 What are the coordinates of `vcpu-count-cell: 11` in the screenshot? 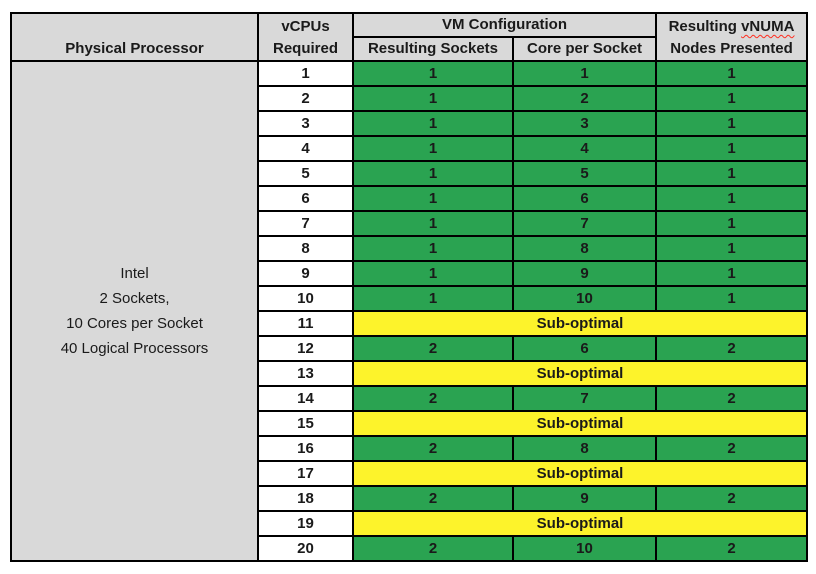 It's located at (305, 323).